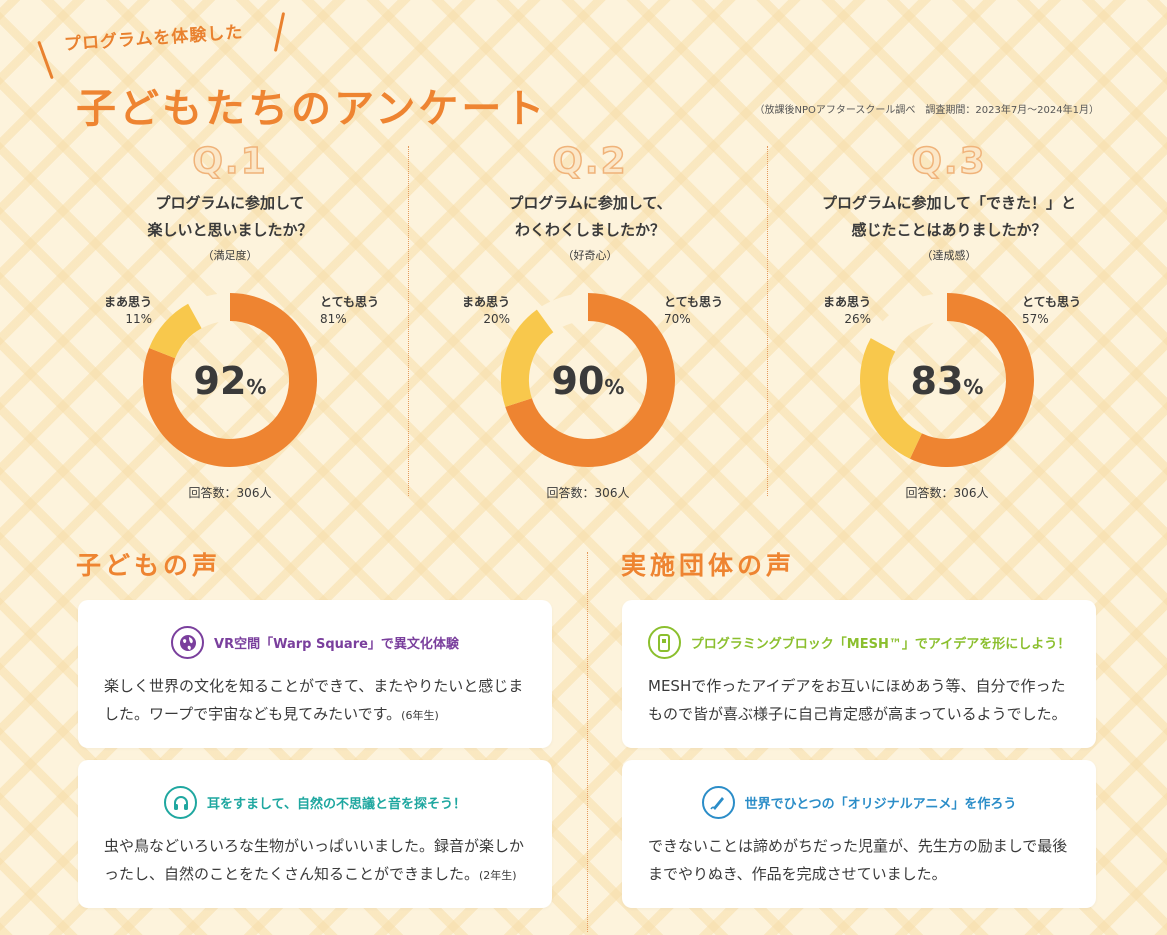  I want to click on svg-text: 83%, so click(947, 381).